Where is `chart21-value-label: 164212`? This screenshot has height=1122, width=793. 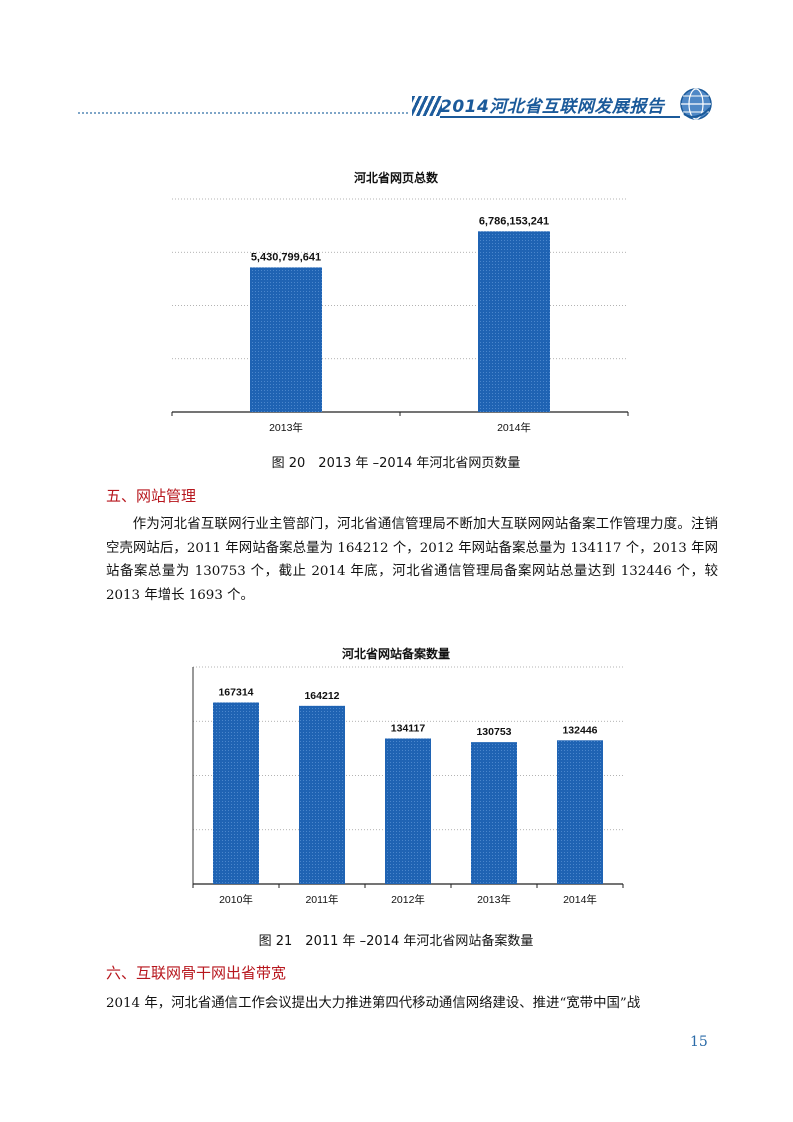 chart21-value-label: 164212 is located at coordinates (321, 696).